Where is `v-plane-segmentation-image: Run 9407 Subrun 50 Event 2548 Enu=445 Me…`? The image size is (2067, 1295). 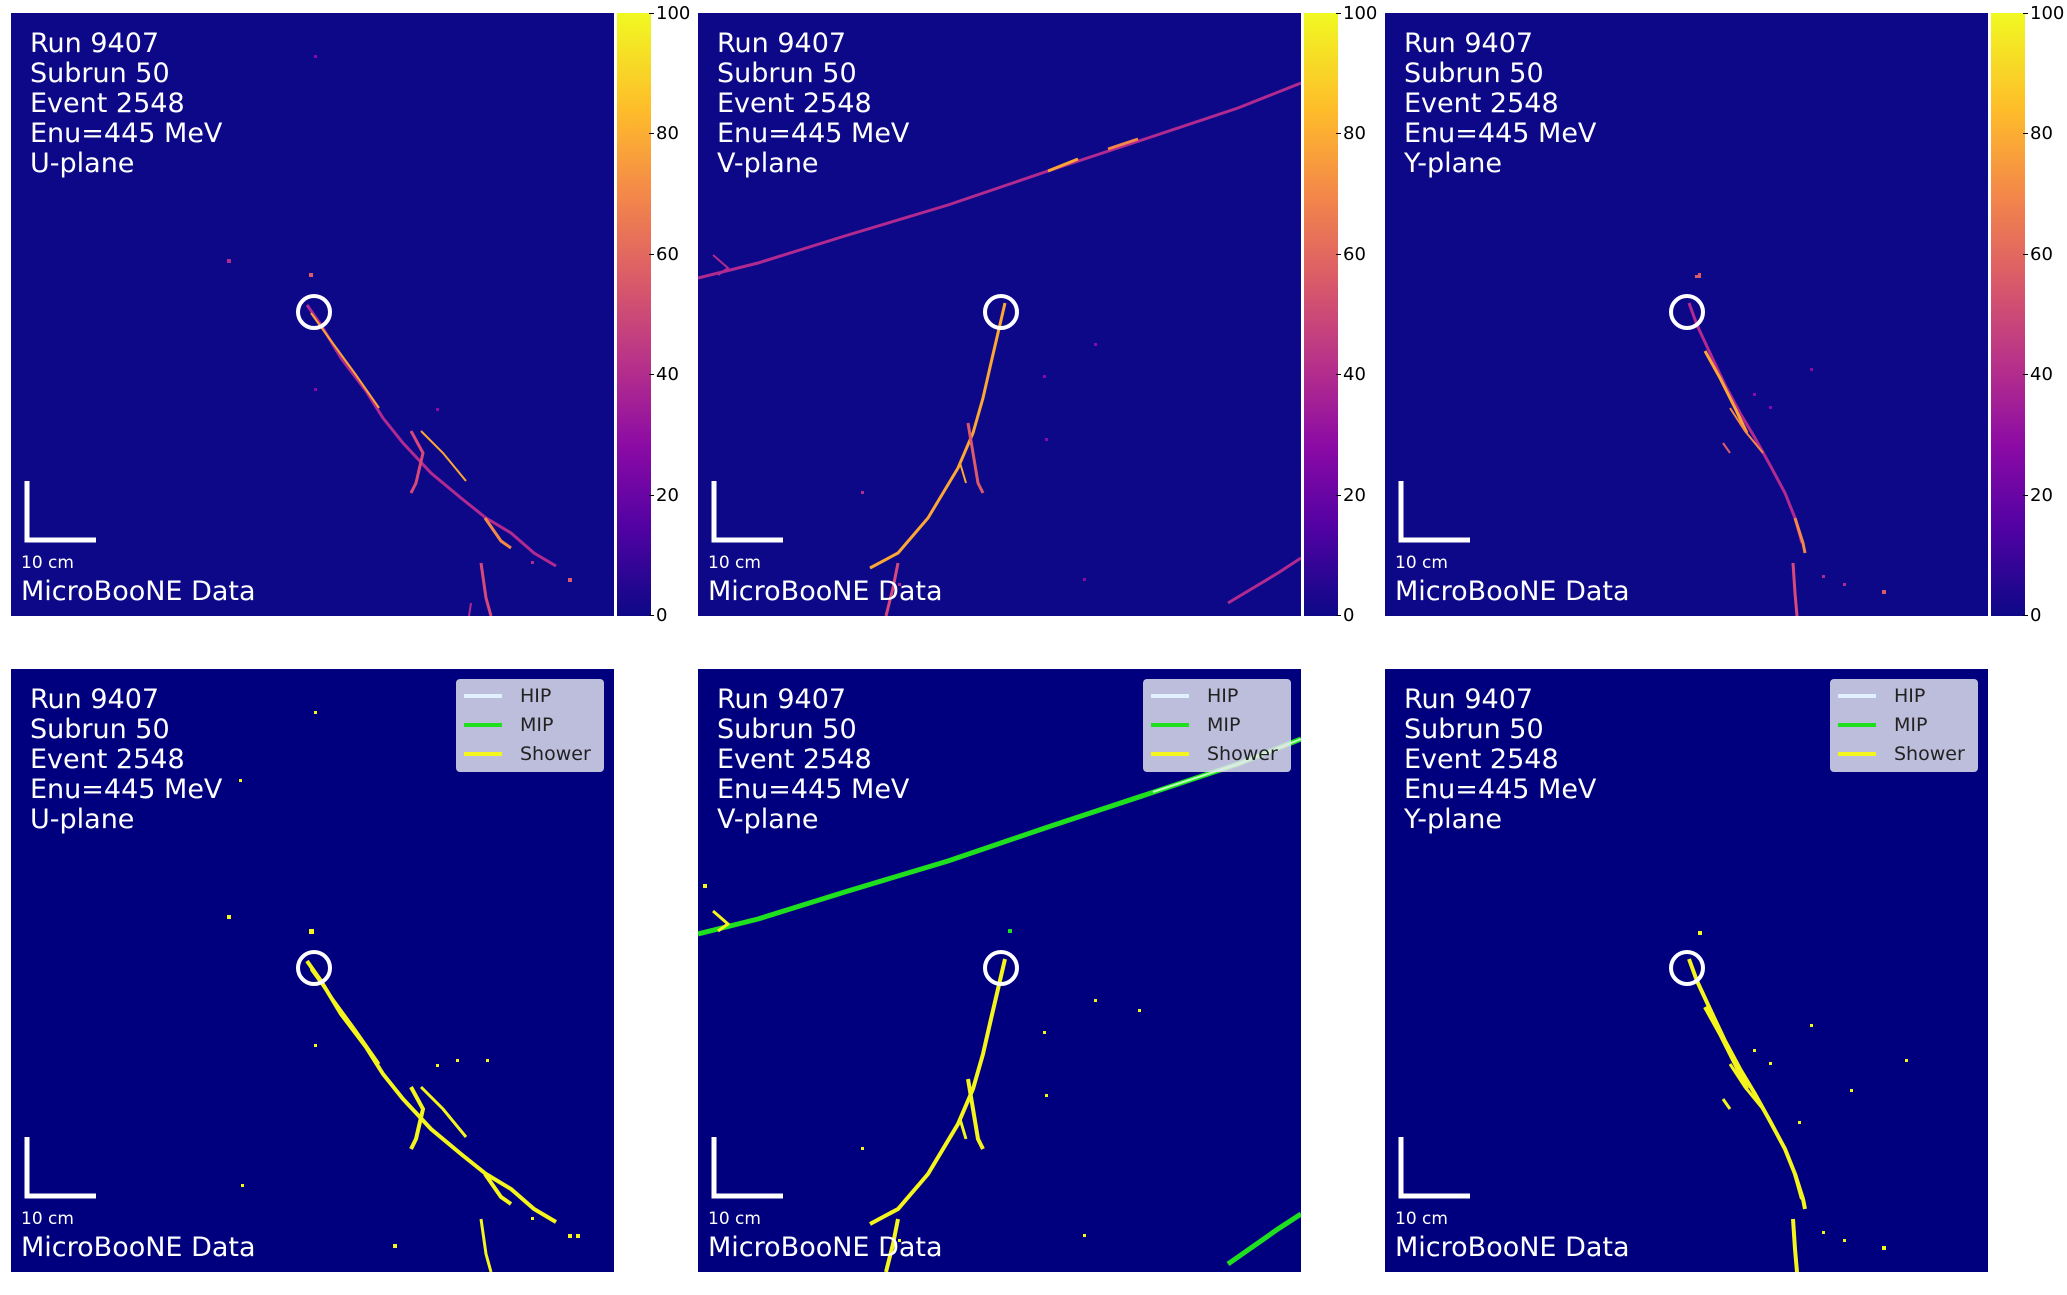
v-plane-segmentation-image: Run 9407 Subrun 50 Event 2548 Enu=445 Me… is located at coordinates (999, 970).